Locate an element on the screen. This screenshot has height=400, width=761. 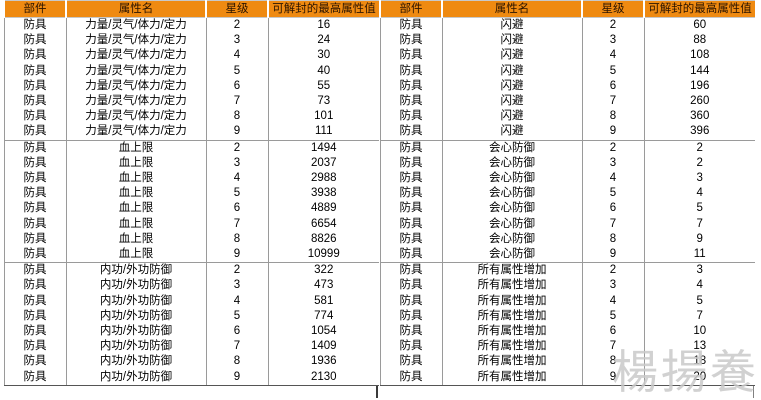
table-row: 防具 血上限 2 1494 is located at coordinates (191, 148).